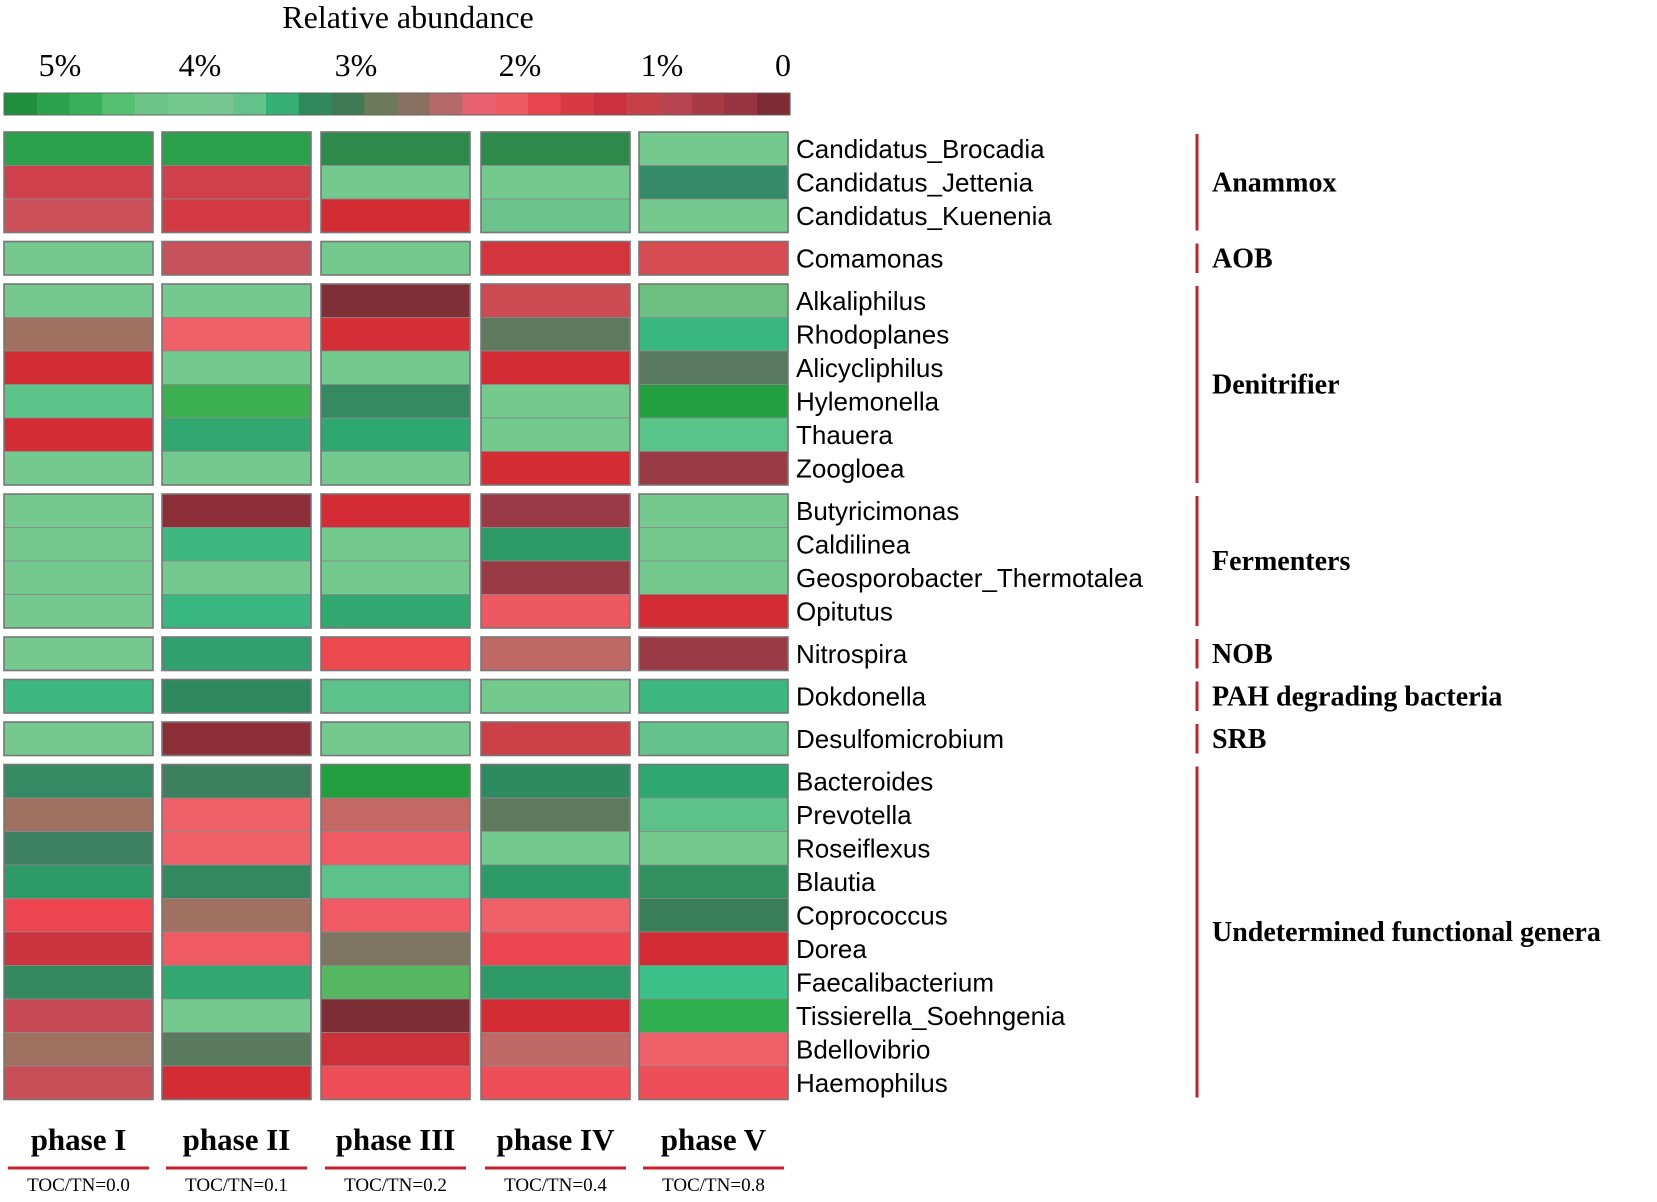  Describe the element at coordinates (853, 544) in the screenshot. I see `genus-label: Caldilinea` at that location.